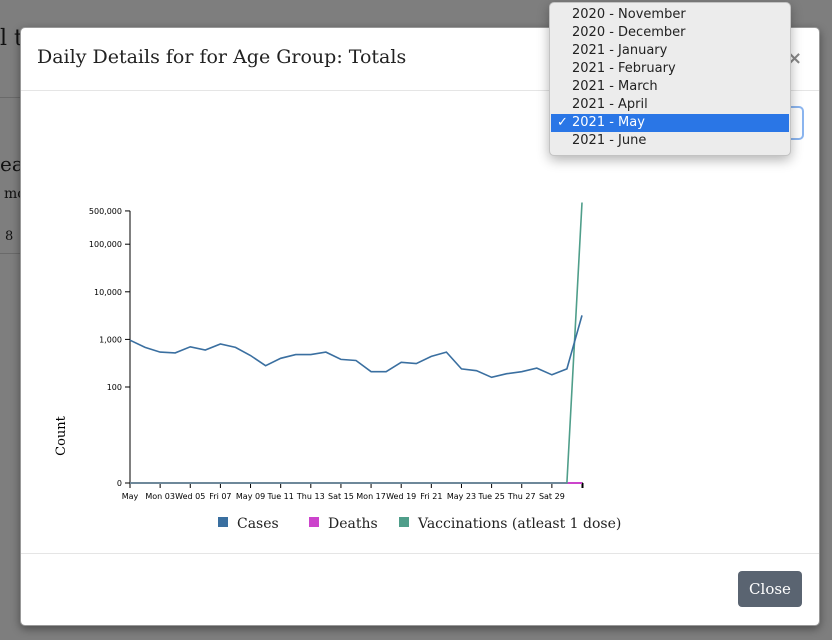 This screenshot has height=640, width=832. What do you see at coordinates (279, 496) in the screenshot?
I see `x-tick-label: Tue 11` at bounding box center [279, 496].